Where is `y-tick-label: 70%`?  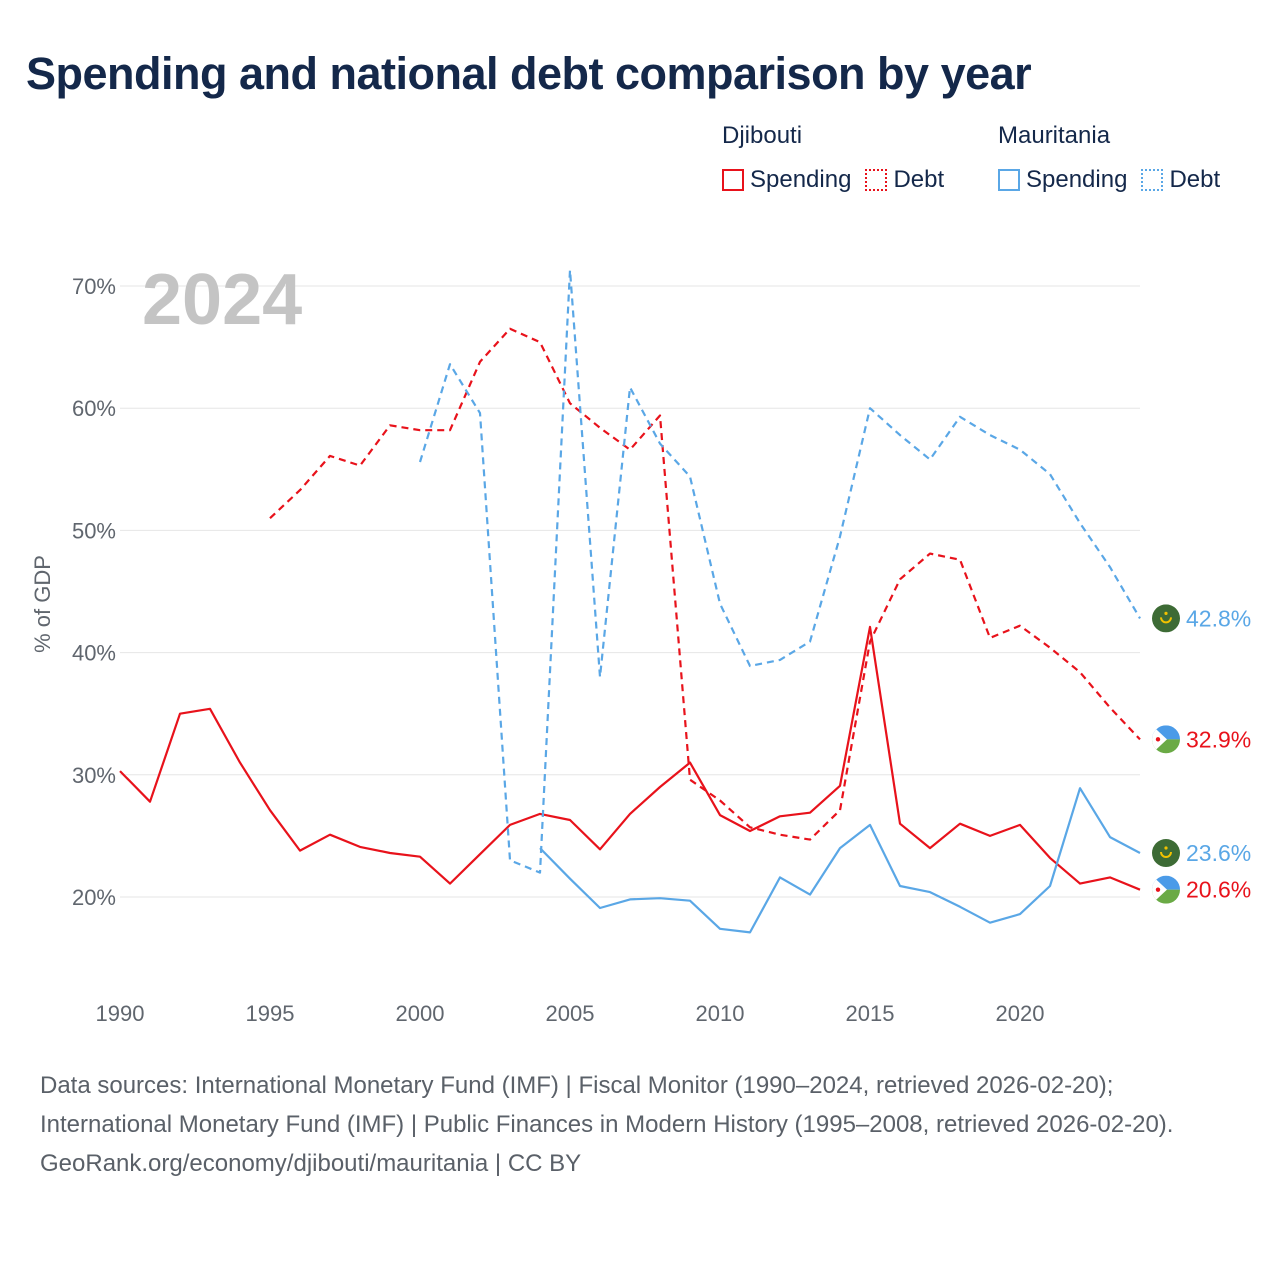 y-tick-label: 70% is located at coordinates (94, 286).